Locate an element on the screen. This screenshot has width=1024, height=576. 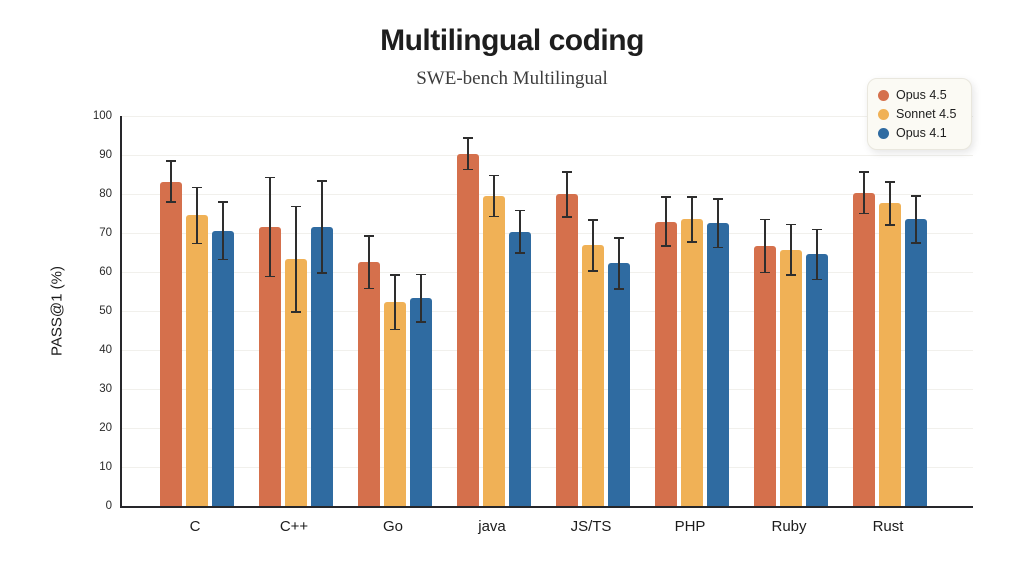
x-tick-label-Rust: Rust is located at coordinates (888, 526).